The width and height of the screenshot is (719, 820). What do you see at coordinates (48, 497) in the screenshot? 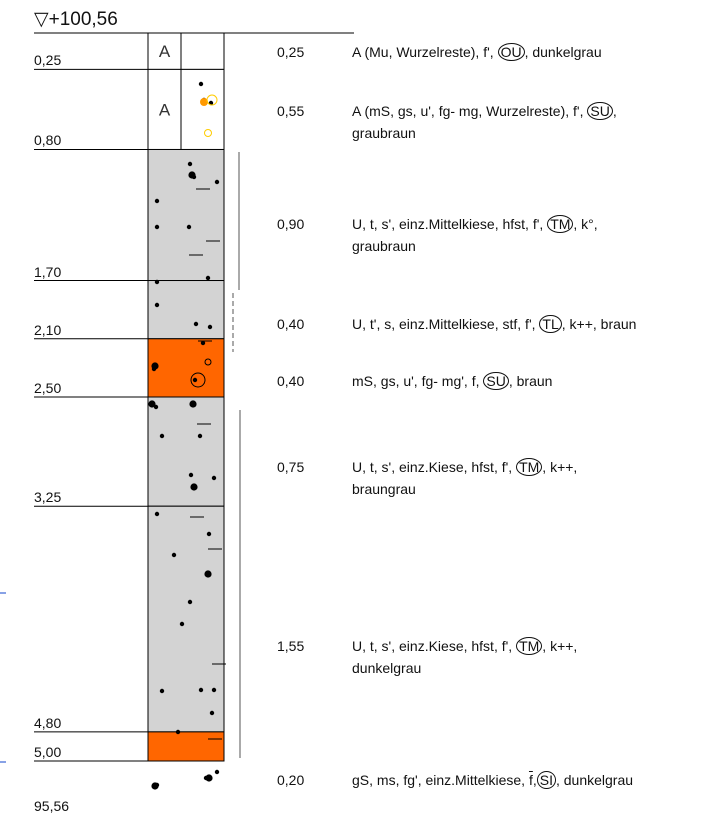
I see `depth-label-6: 3,25` at bounding box center [48, 497].